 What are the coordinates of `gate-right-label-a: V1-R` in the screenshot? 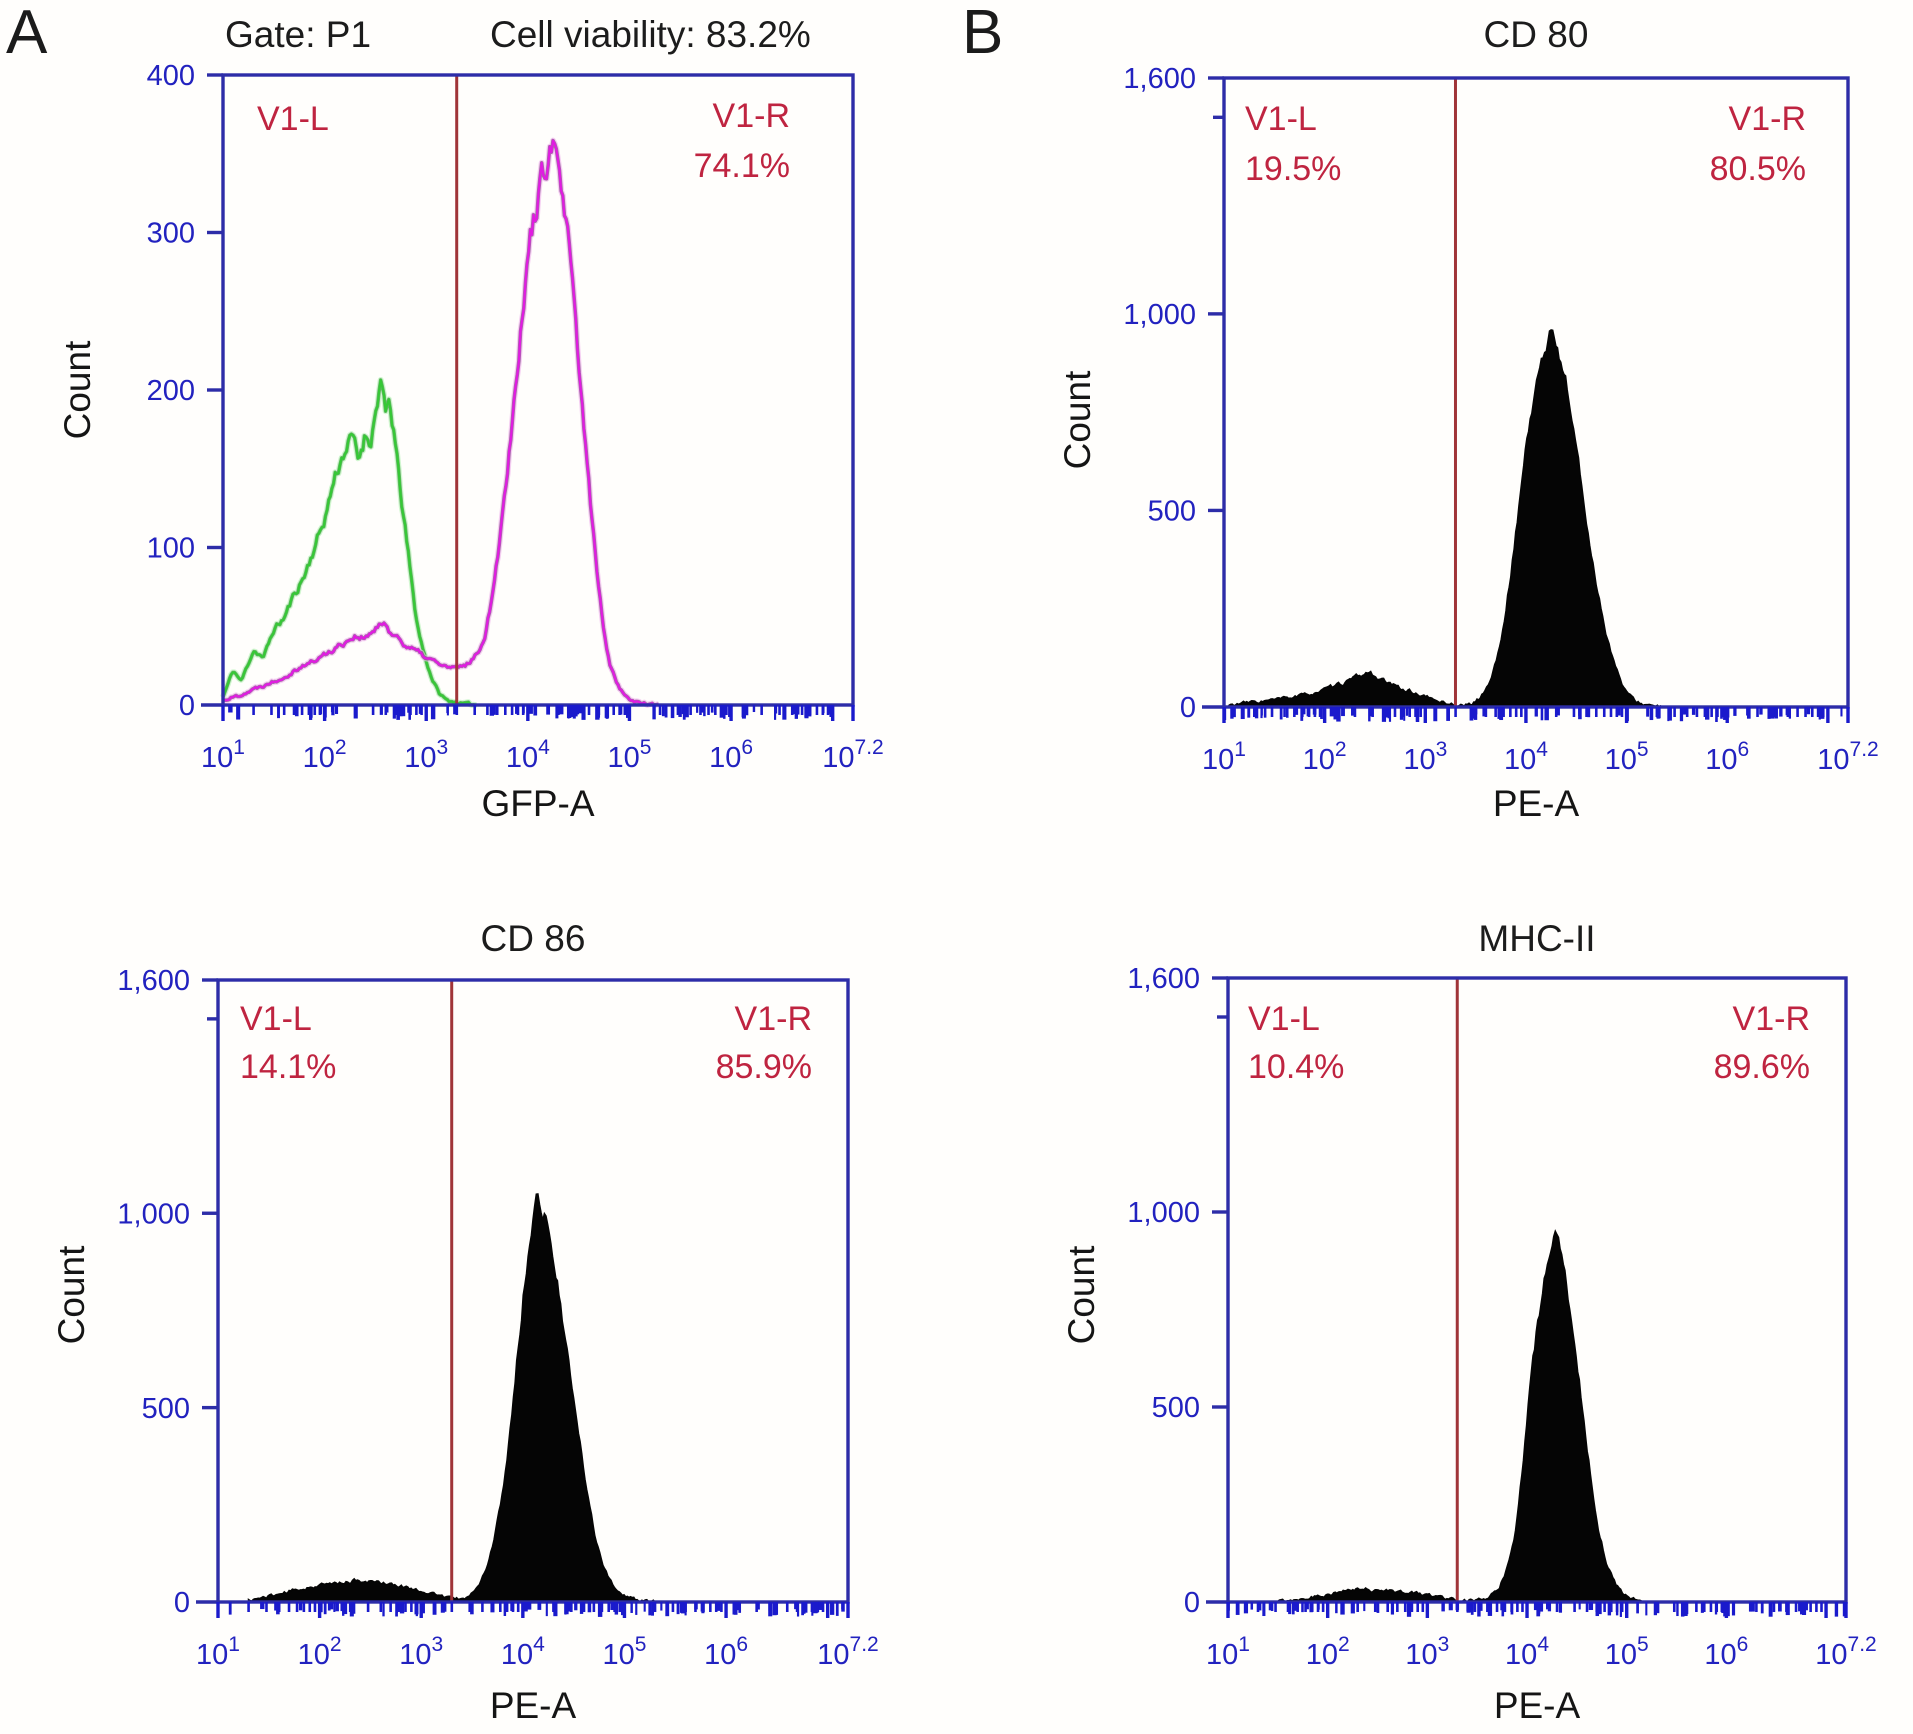 It's located at (751, 116).